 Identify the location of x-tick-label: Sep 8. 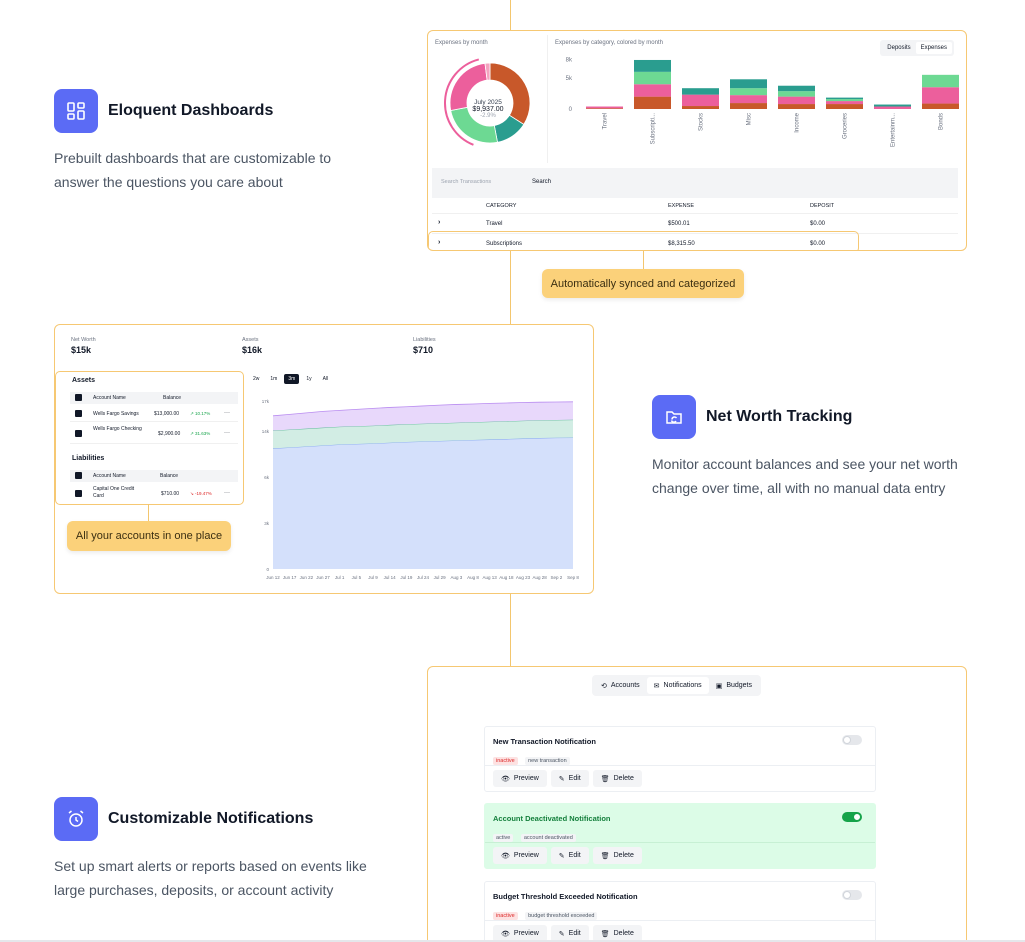
(573, 577).